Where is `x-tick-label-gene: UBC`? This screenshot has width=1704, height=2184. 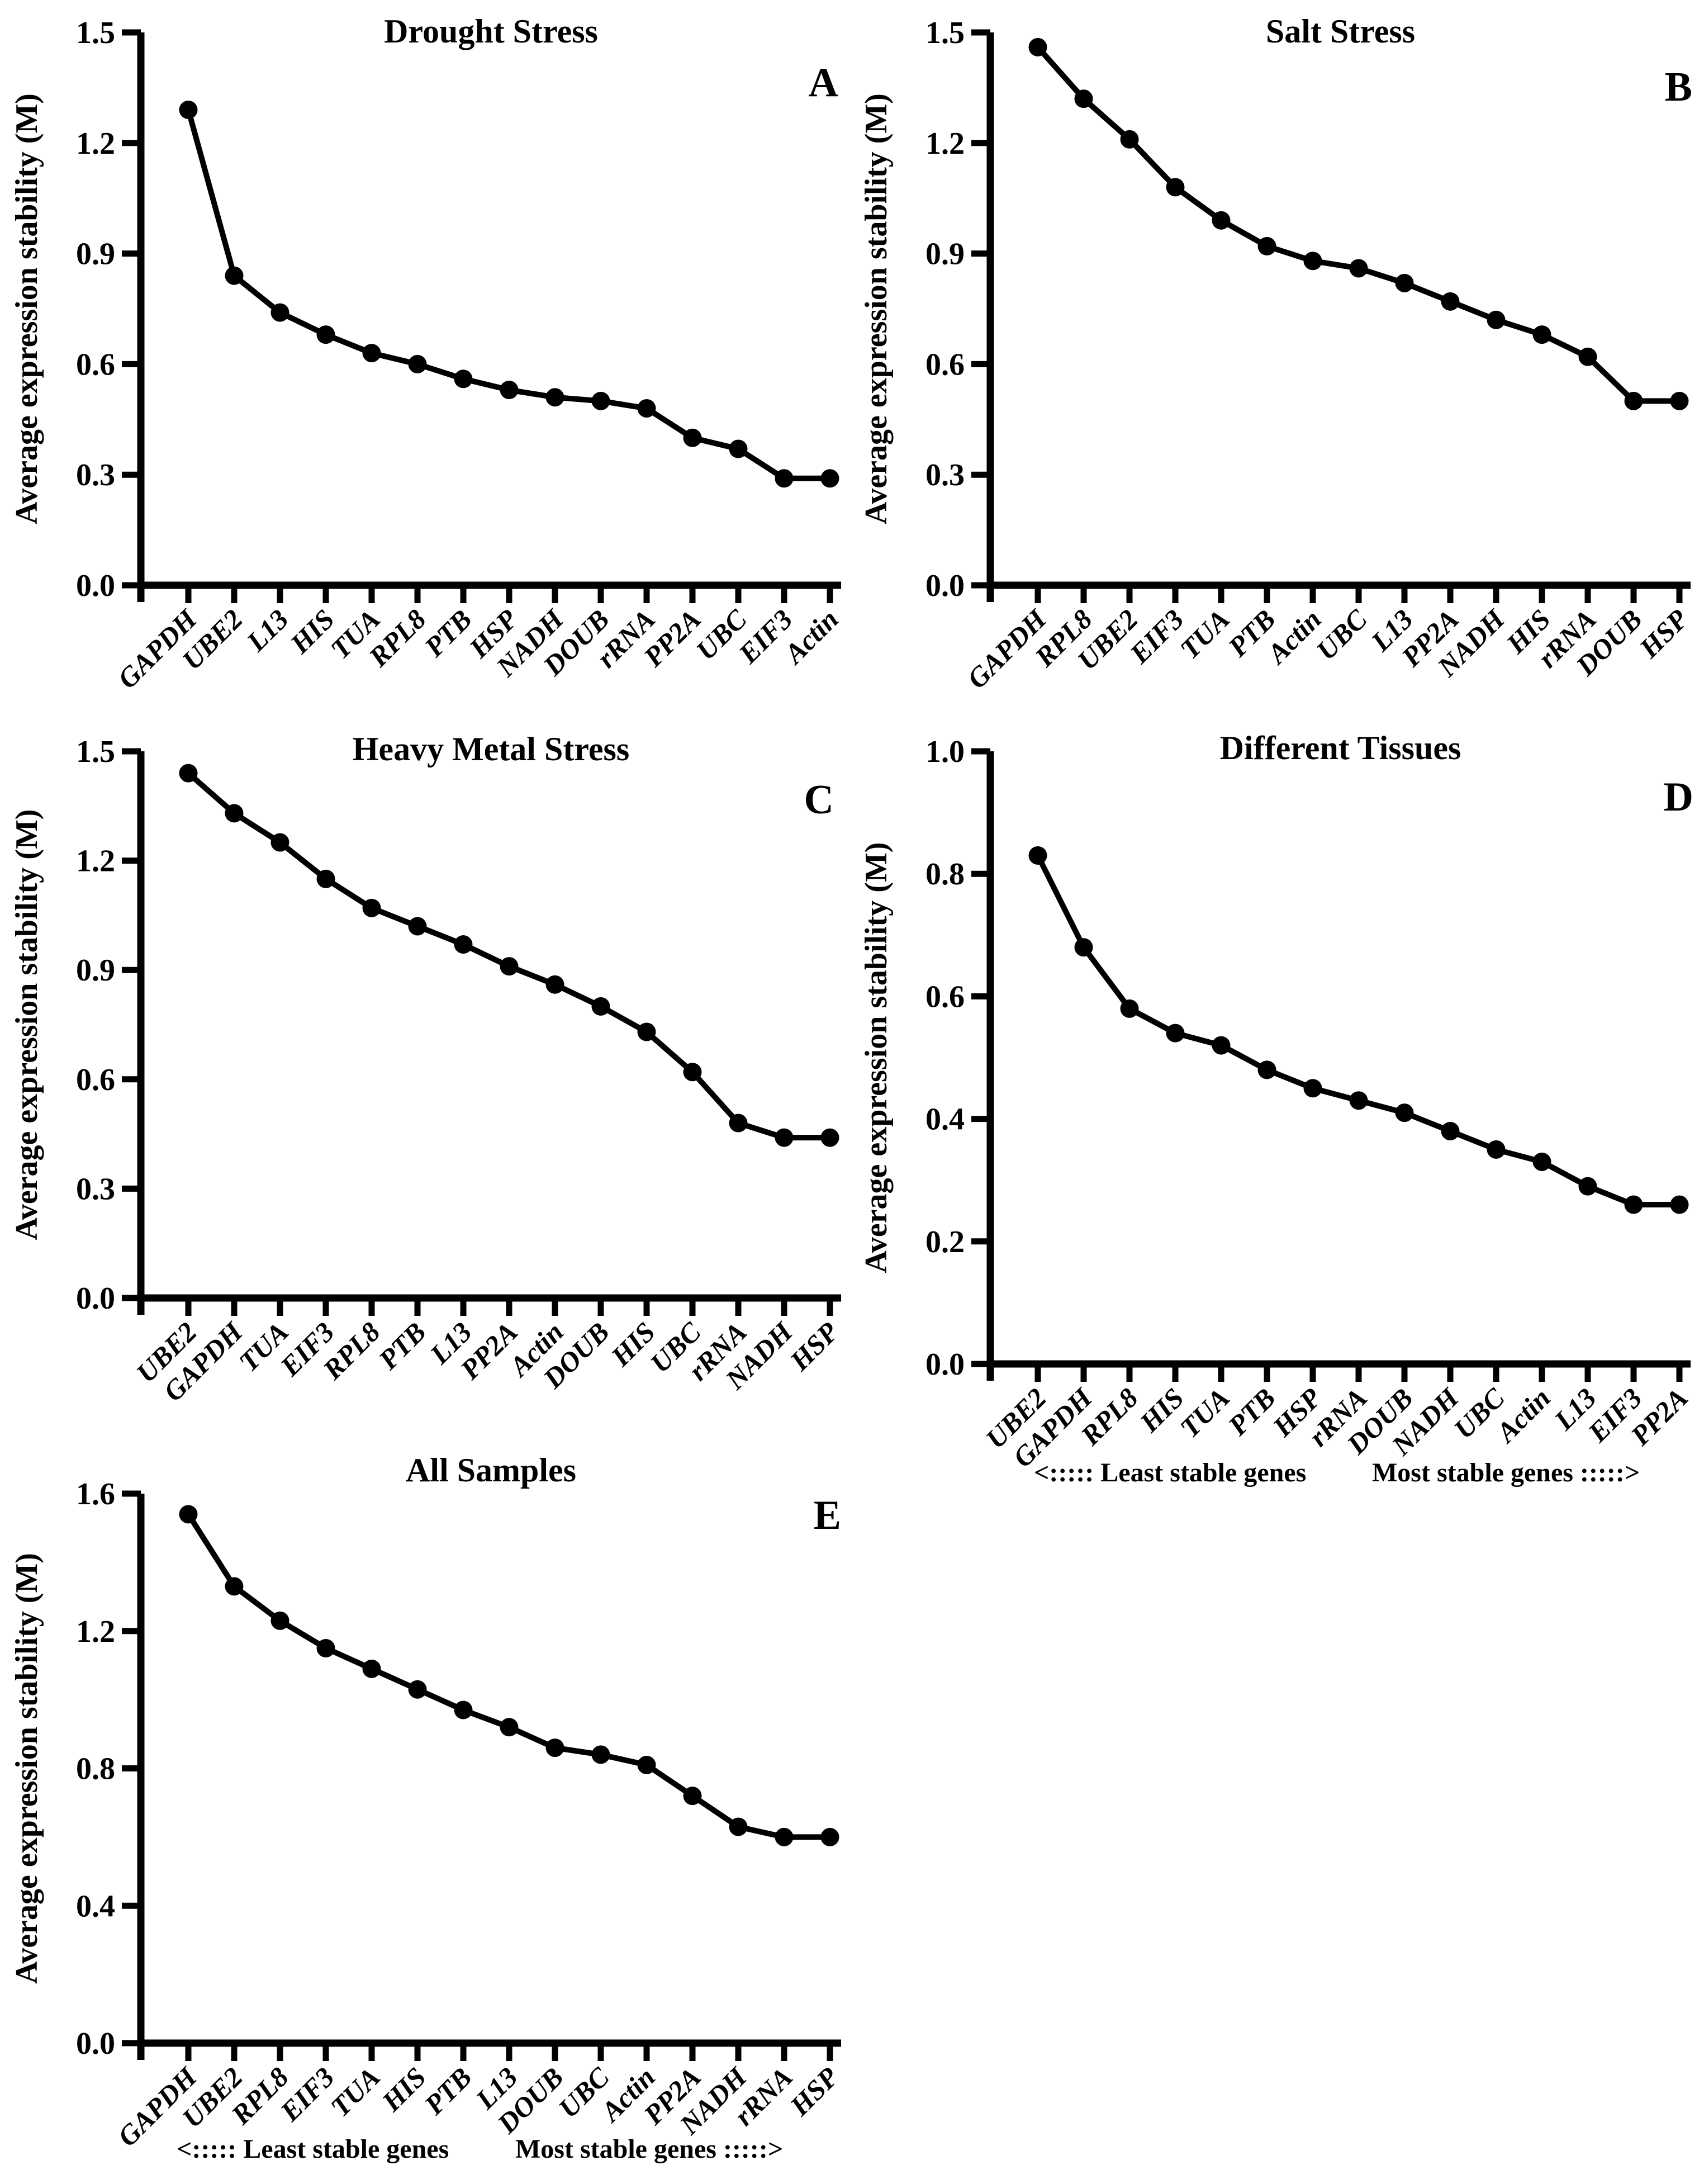 x-tick-label-gene: UBC is located at coordinates (1341, 635).